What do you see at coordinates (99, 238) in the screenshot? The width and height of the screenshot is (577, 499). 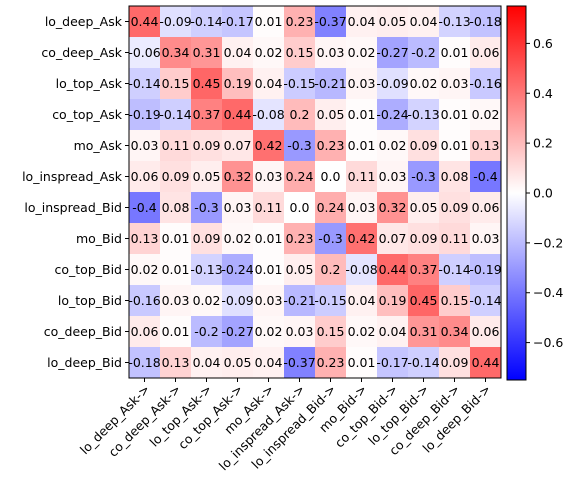 I see `y-tick-label: mo_Bid` at bounding box center [99, 238].